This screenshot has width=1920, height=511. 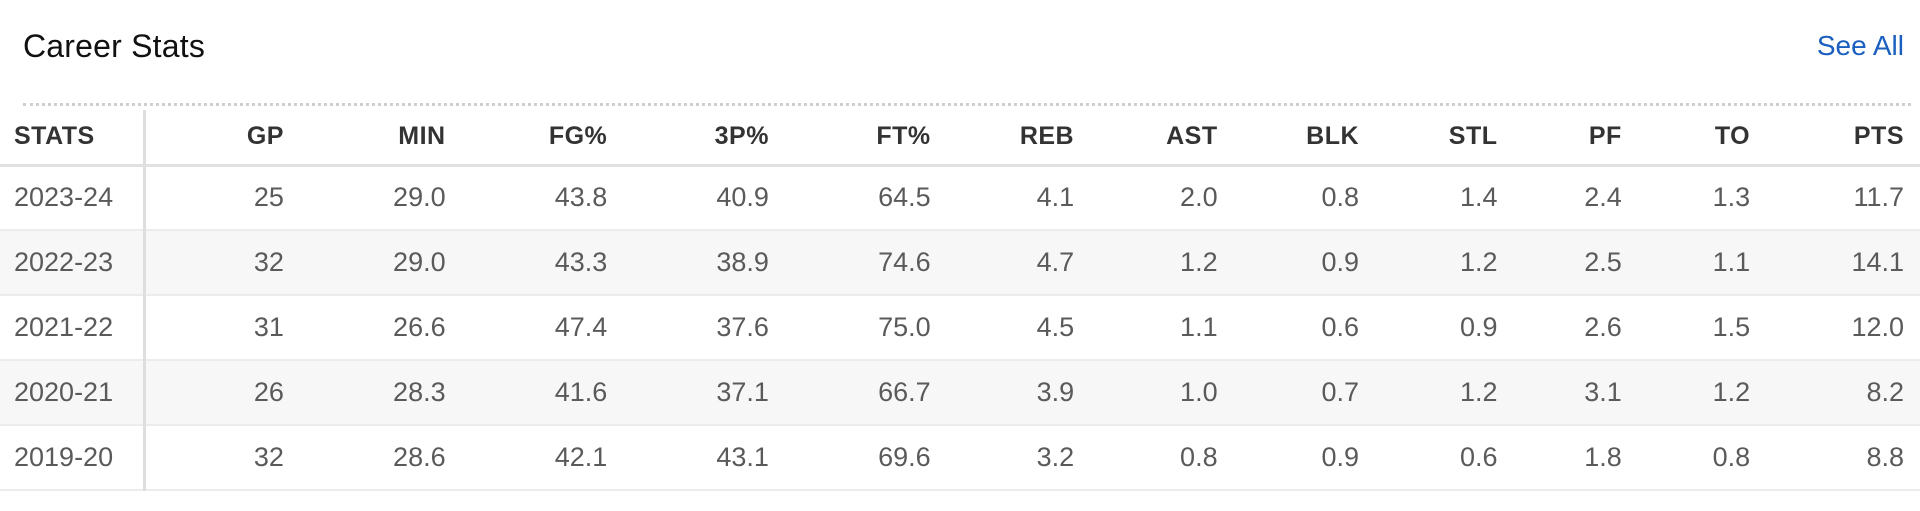 I want to click on column-header-fg-pct: FG%, so click(x=526, y=138).